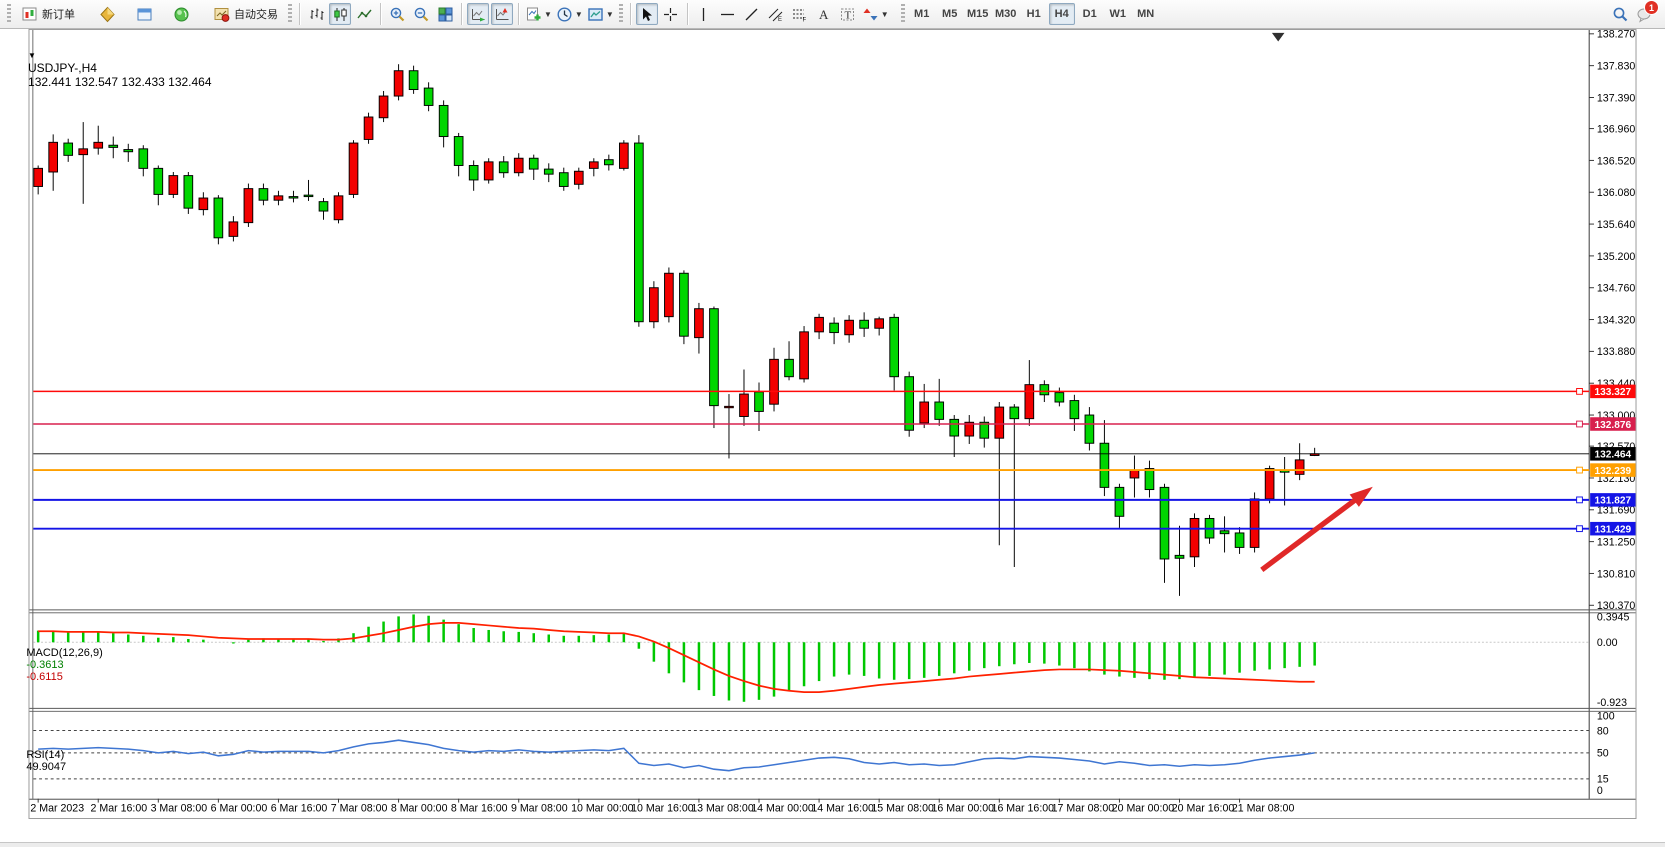 The height and width of the screenshot is (847, 1665). What do you see at coordinates (1613, 392) in the screenshot?
I see `price-tag-label: 133.327` at bounding box center [1613, 392].